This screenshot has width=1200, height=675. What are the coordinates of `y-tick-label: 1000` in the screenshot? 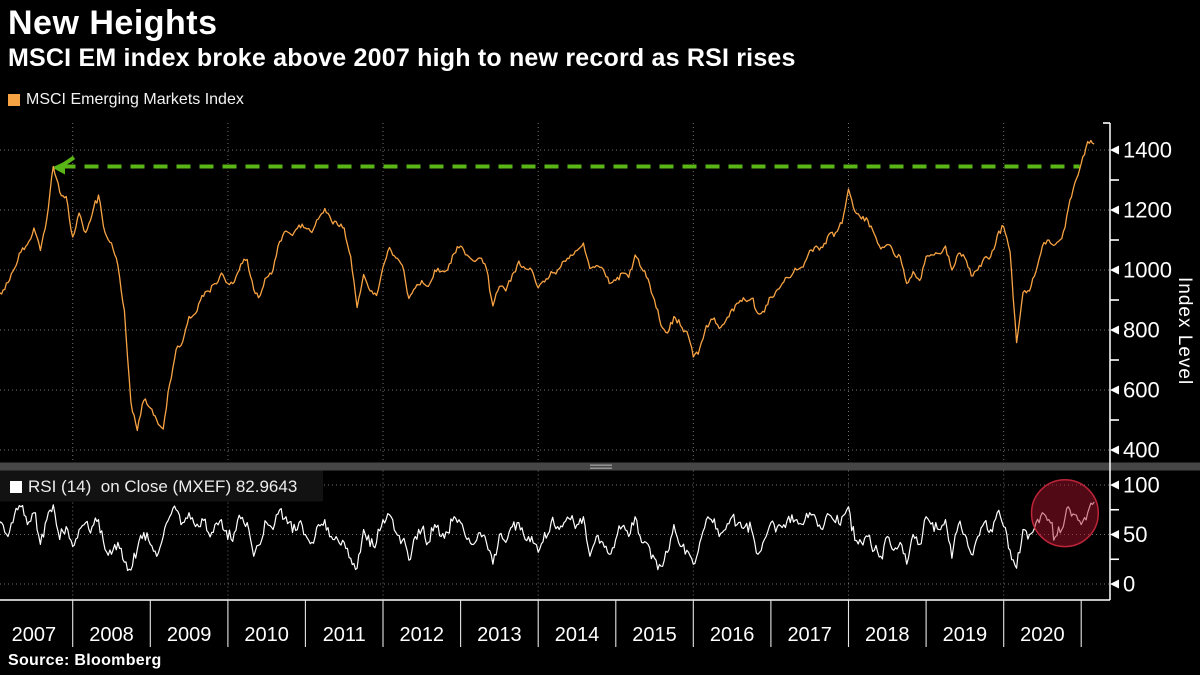 It's located at (1147, 270).